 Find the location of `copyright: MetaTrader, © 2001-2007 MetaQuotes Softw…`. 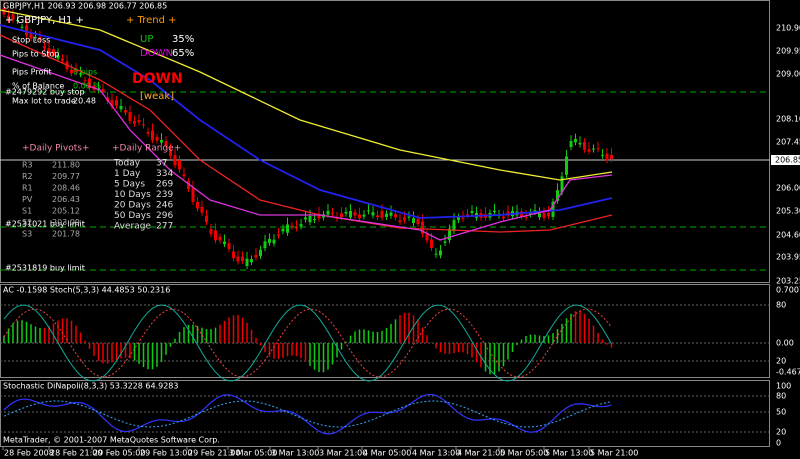

copyright: MetaTrader, © 2001-2007 MetaQuotes Softw… is located at coordinates (111, 440).